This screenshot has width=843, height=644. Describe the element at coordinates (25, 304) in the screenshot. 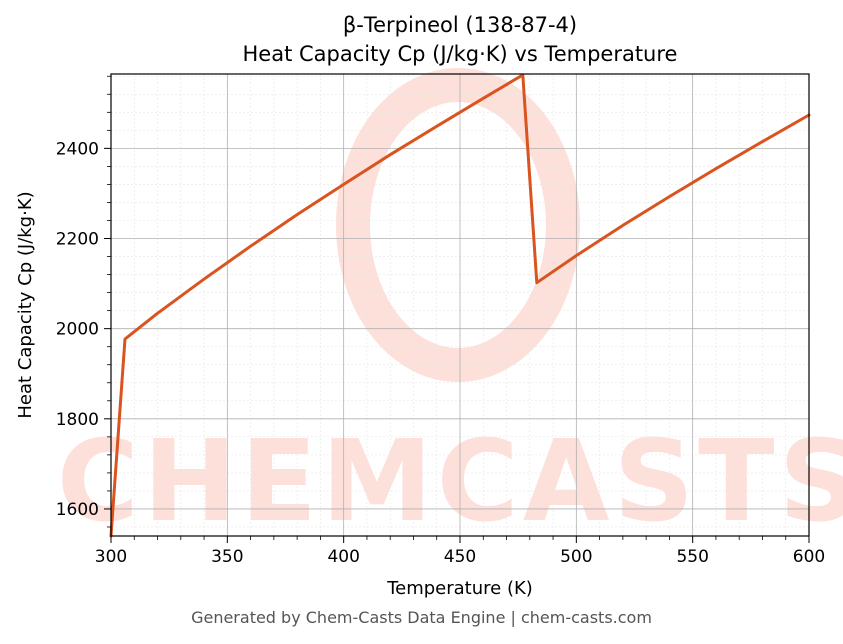

I see `y-axis-label: Heat Capacity Cp (J/kg·K)` at that location.